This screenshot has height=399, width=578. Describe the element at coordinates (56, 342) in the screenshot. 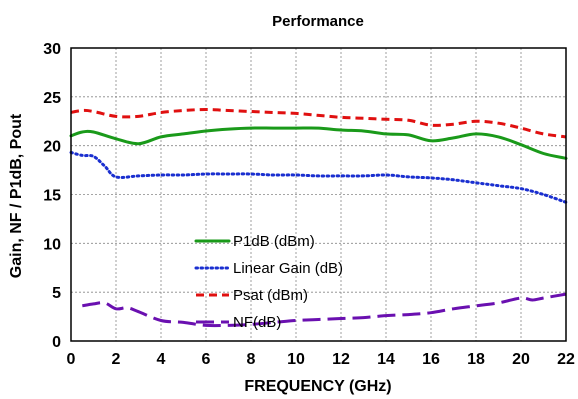

I see `y-tick-label: 0` at that location.